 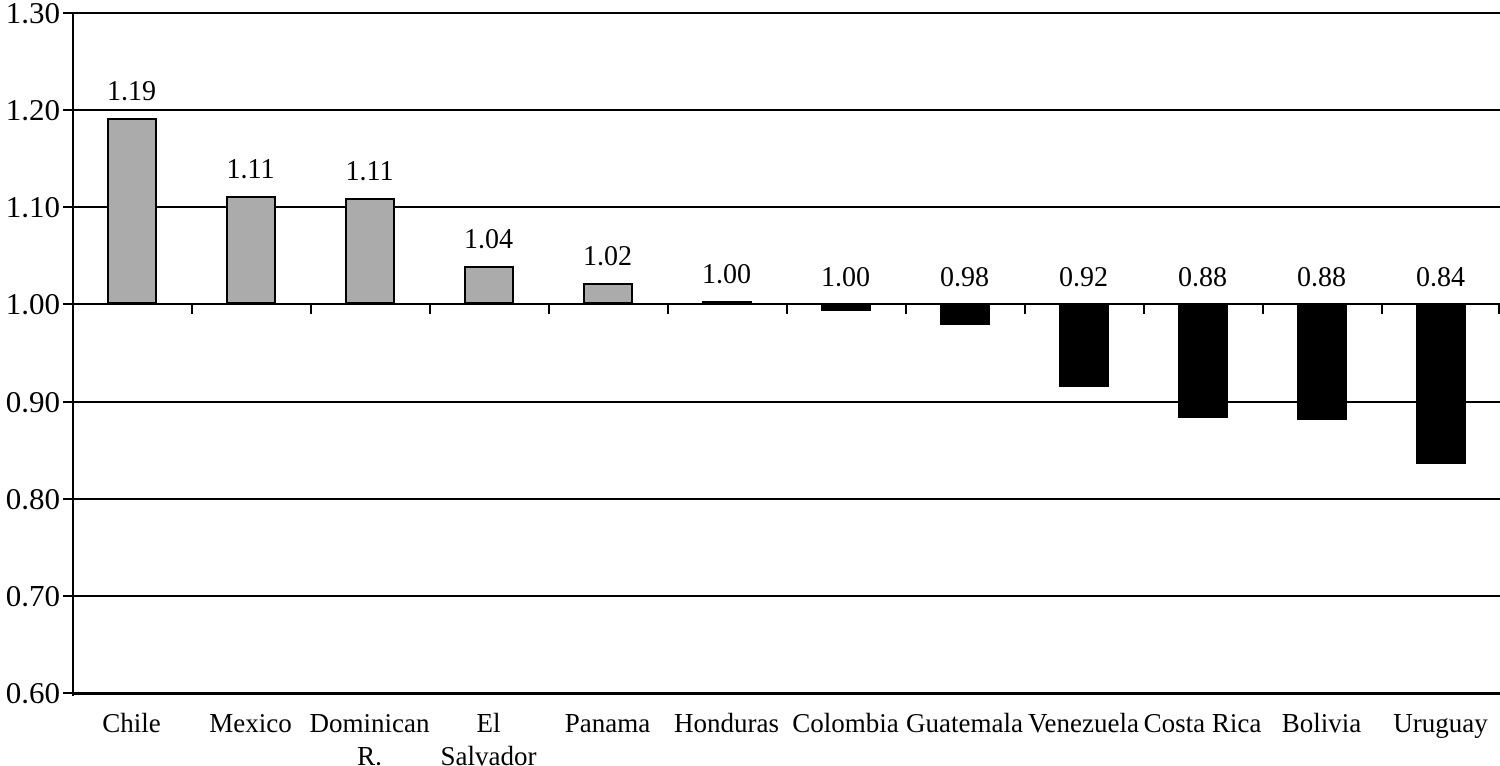 What do you see at coordinates (32, 207) in the screenshot?
I see `y-axis-label: 1.10` at bounding box center [32, 207].